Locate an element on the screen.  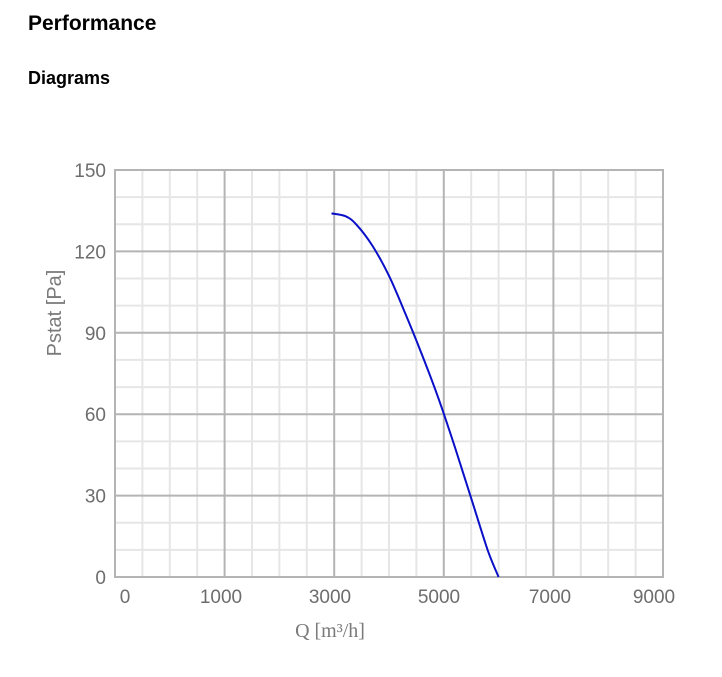
performance-curve is located at coordinates (415, 395).